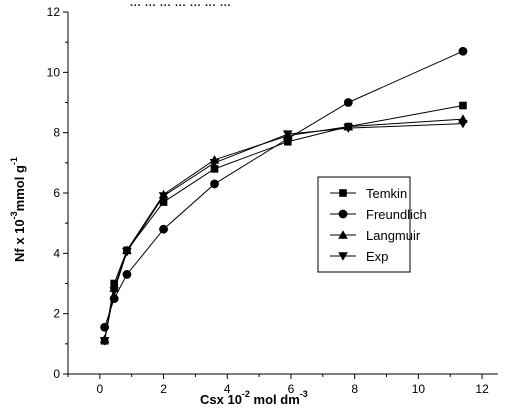 This screenshot has width=505, height=412. What do you see at coordinates (482, 389) in the screenshot?
I see `x-tick-label: 12` at bounding box center [482, 389].